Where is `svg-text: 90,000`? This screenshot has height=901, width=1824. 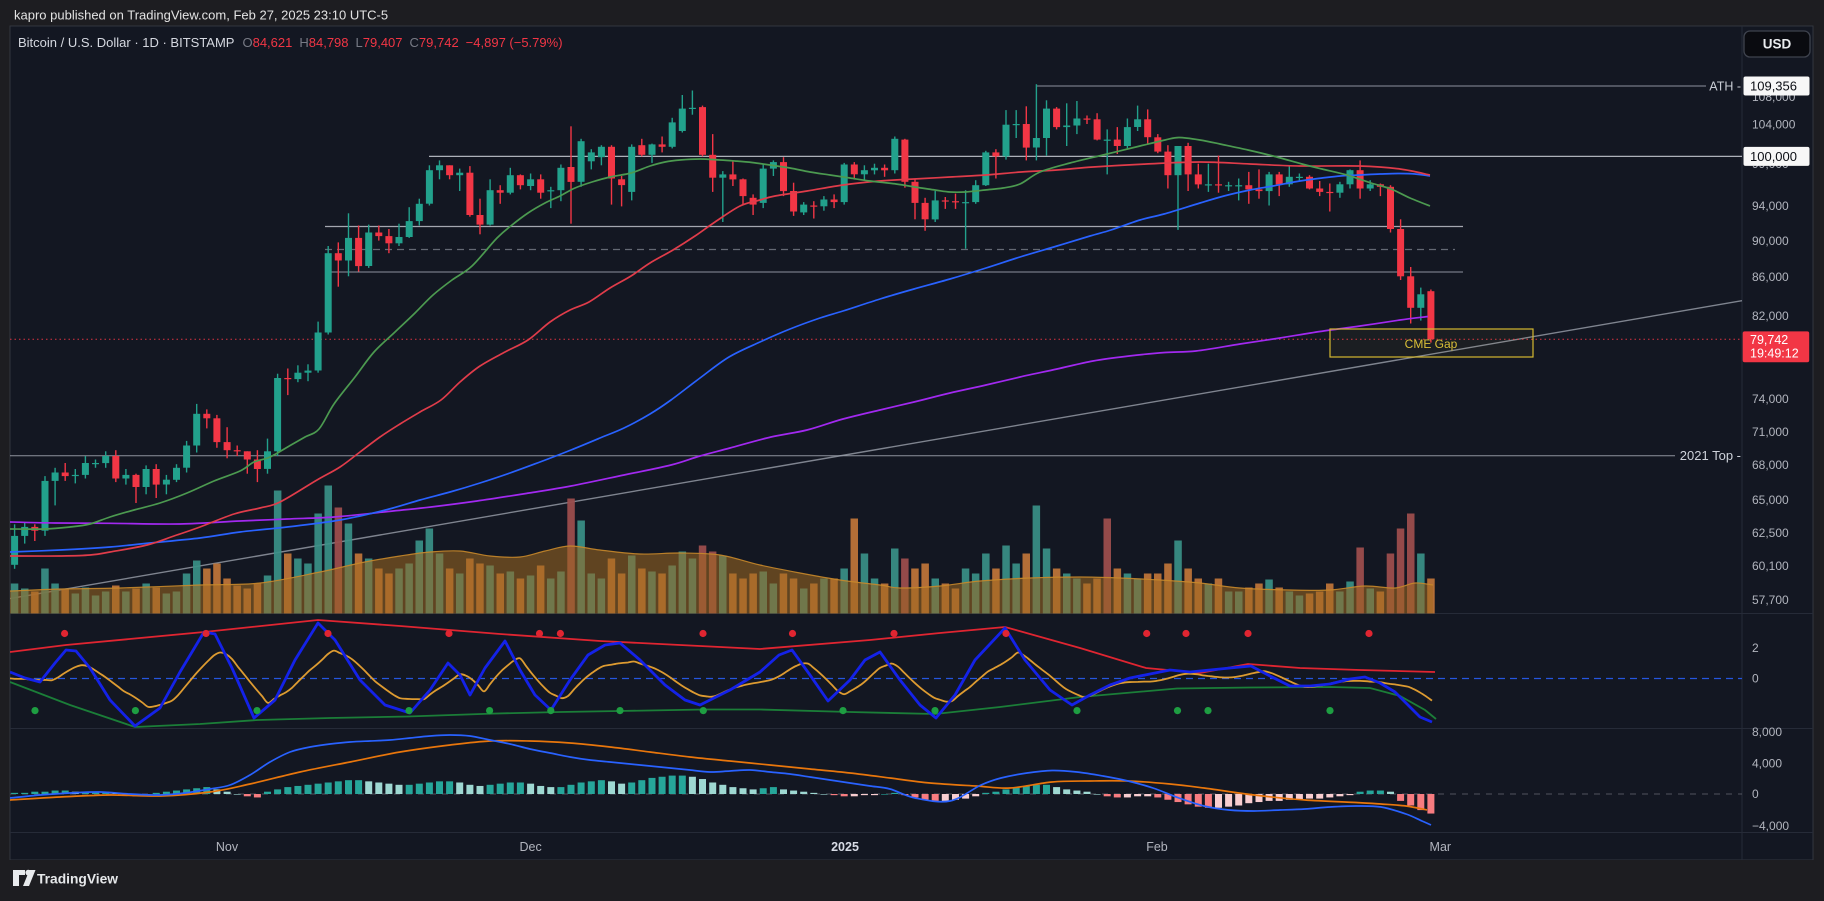
svg-text: 90,000 is located at coordinates (1770, 241).